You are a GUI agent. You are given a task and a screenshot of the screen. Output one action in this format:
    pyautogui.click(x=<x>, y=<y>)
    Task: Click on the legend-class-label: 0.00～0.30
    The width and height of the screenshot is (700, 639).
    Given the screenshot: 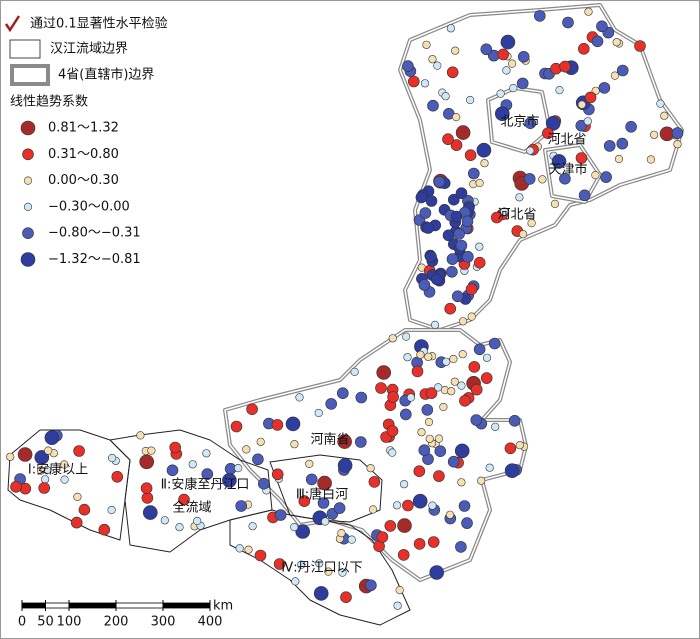 What is the action you would take?
    pyautogui.click(x=83, y=180)
    